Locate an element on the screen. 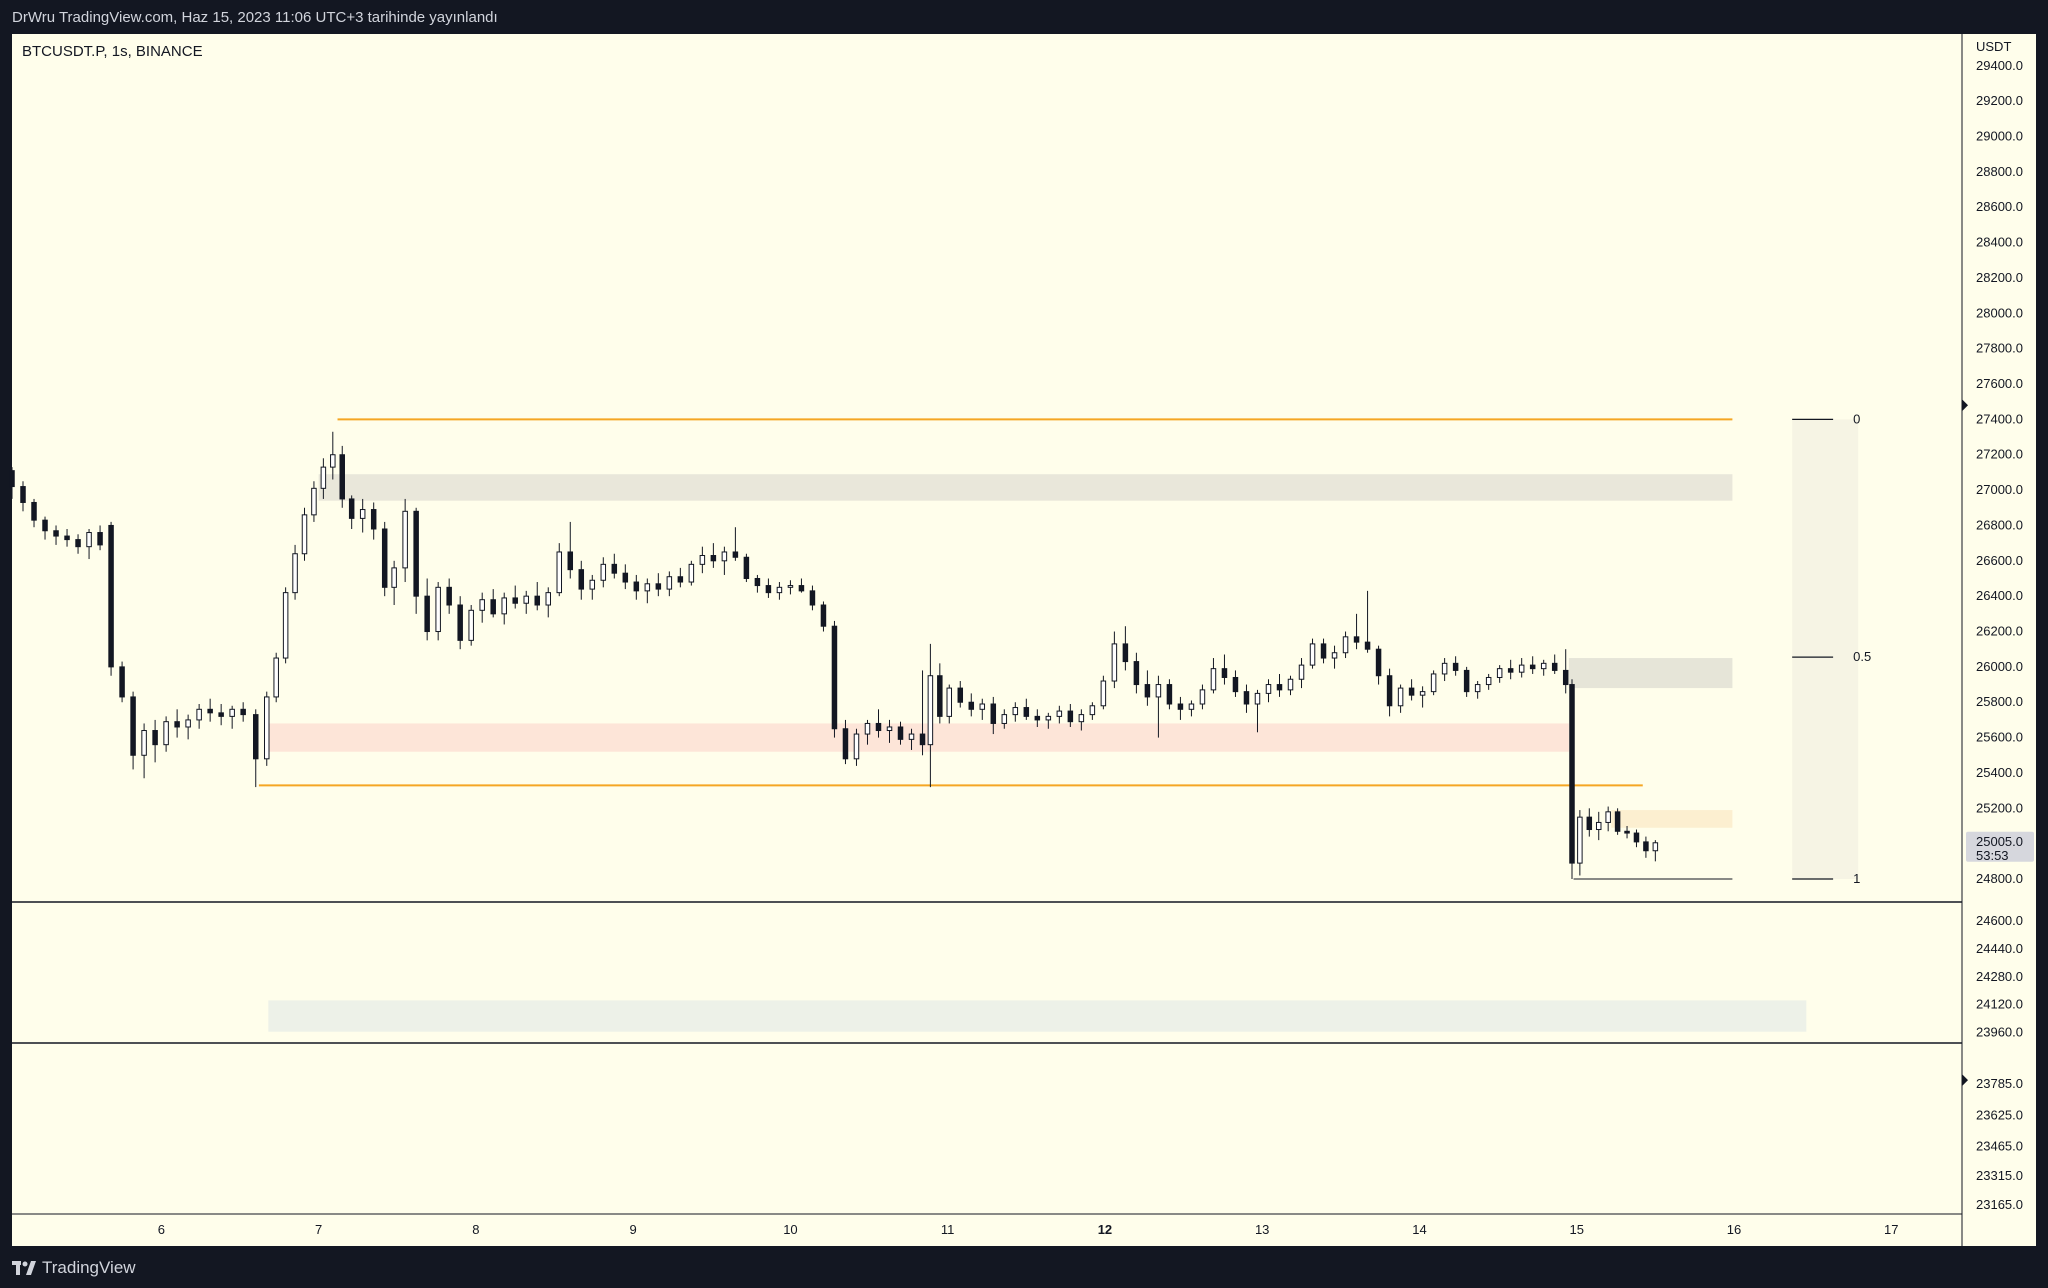 Image resolution: width=2048 pixels, height=1288 pixels. tradingview-brand: TradingView is located at coordinates (74, 1268).